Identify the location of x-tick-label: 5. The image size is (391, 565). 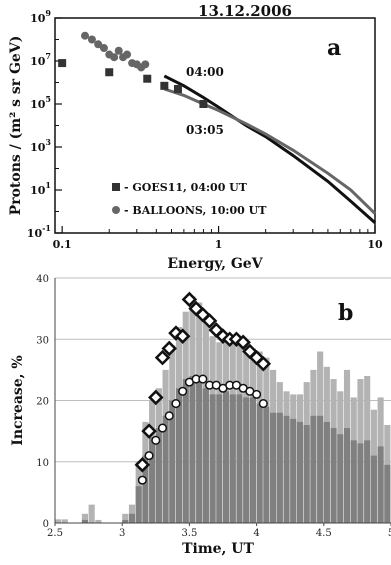
(389, 533).